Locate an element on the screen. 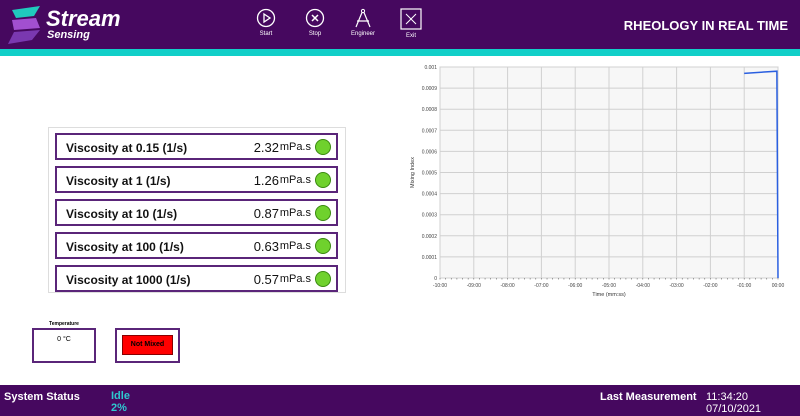 This screenshot has height=416, width=800. x-tick-label: -07:00 is located at coordinates (541, 286).